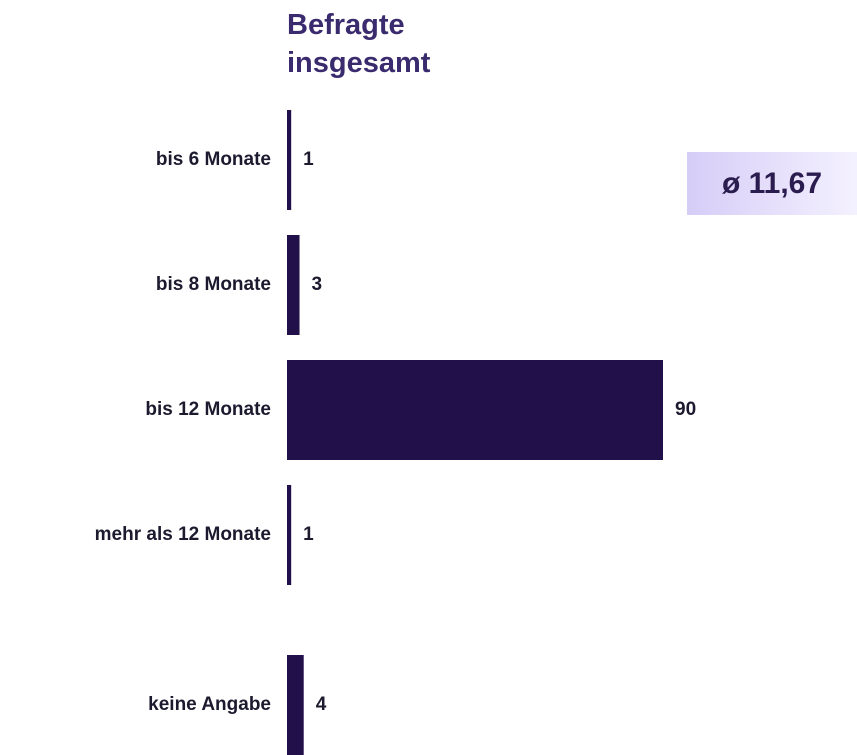 The width and height of the screenshot is (857, 755). What do you see at coordinates (321, 704) in the screenshot?
I see `value-label: 4` at bounding box center [321, 704].